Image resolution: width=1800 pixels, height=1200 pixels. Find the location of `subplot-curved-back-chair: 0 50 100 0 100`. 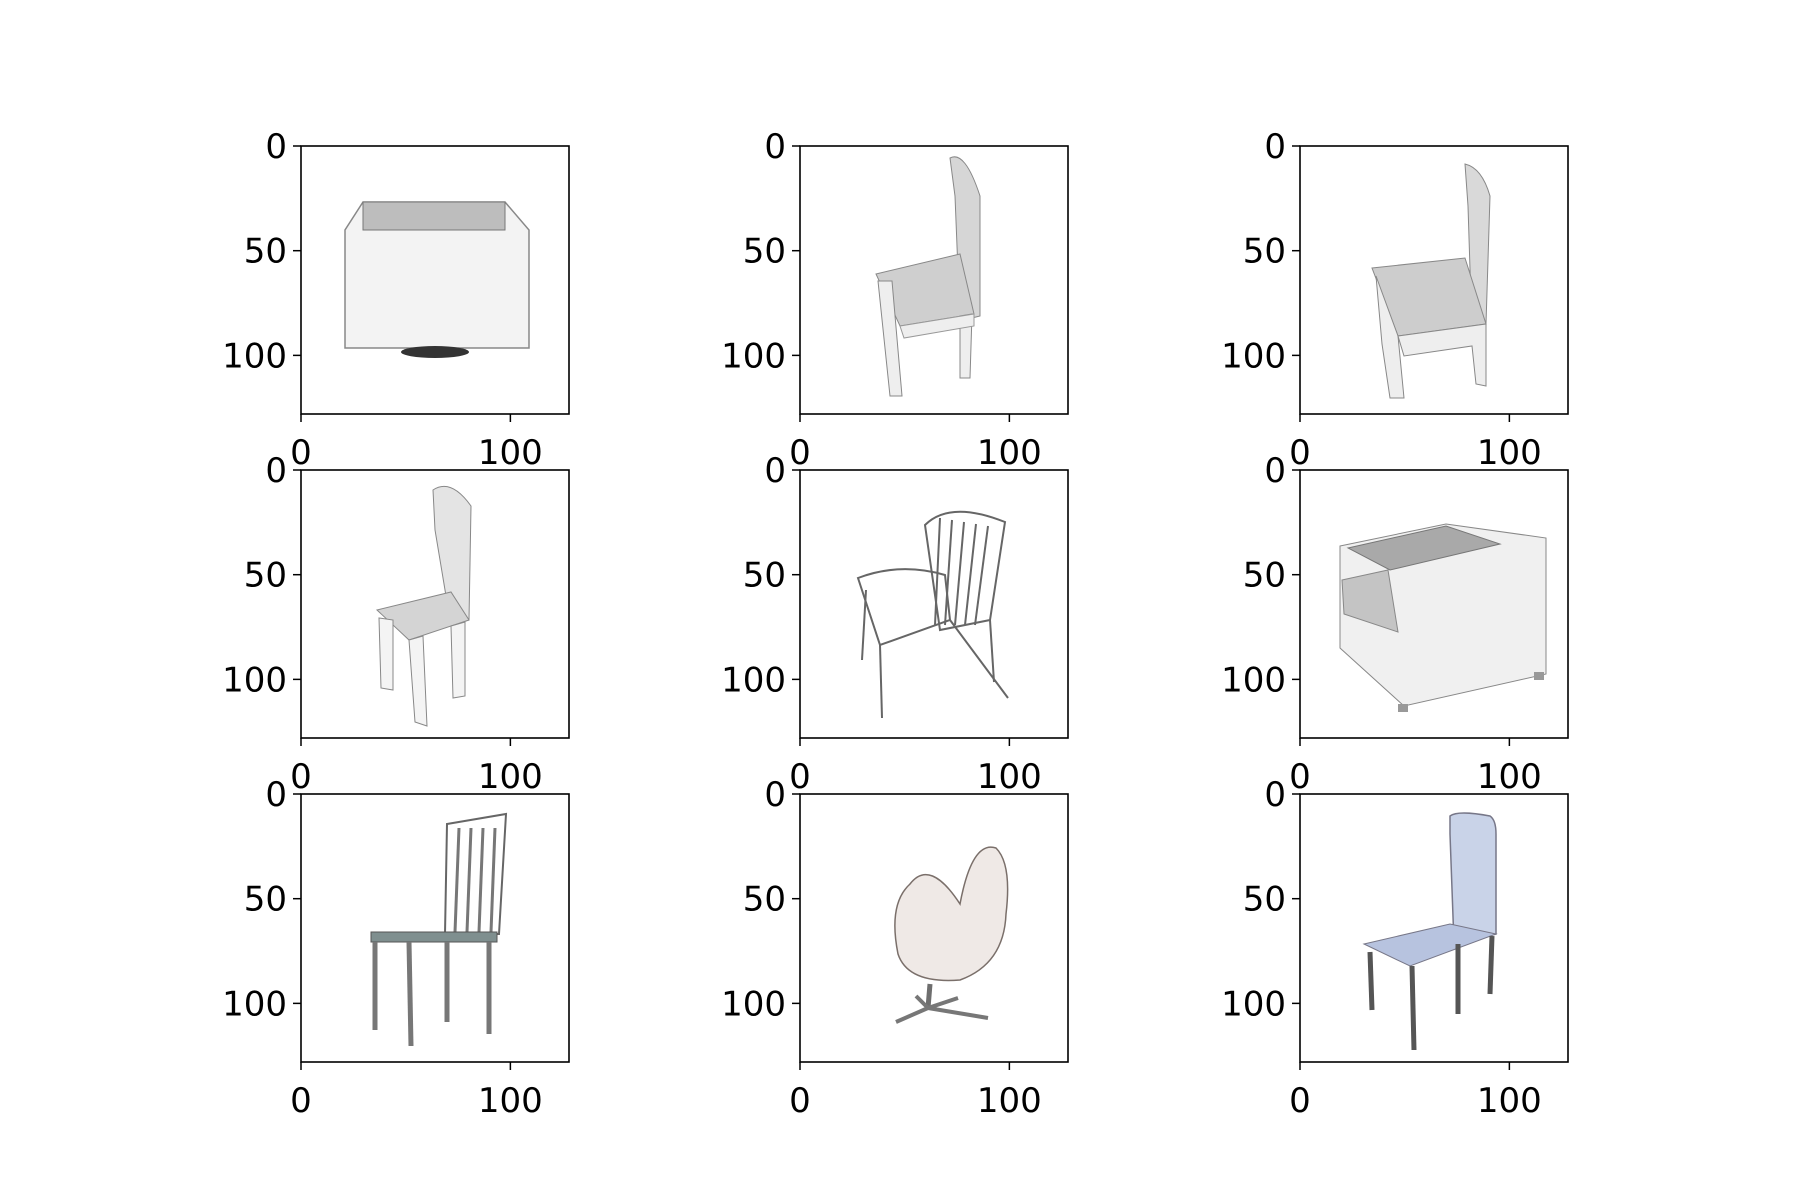

subplot-curved-back-chair: 0 50 100 0 100 is located at coordinates (895, 300).